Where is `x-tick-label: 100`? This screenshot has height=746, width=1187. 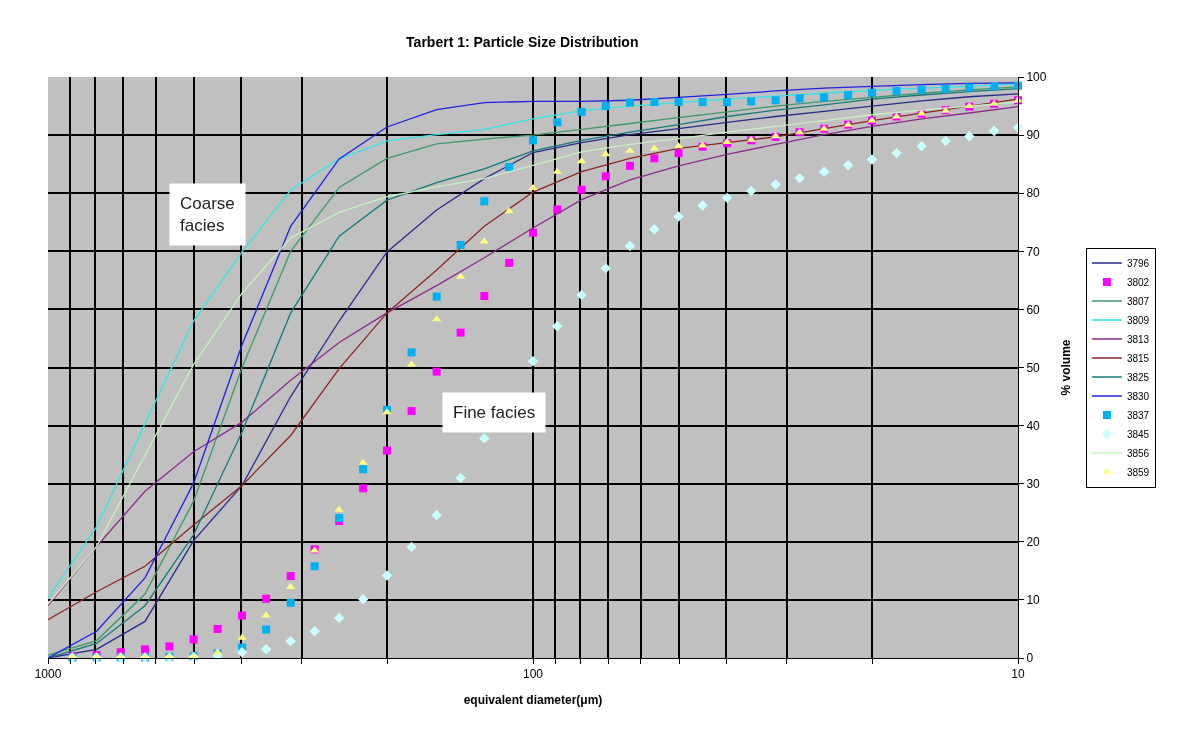
x-tick-label: 100 is located at coordinates (533, 674).